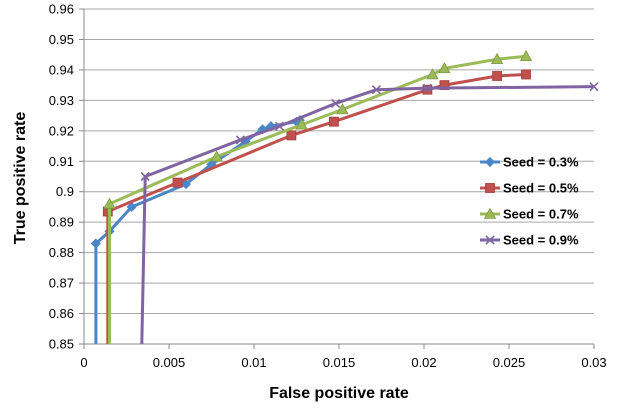 The height and width of the screenshot is (412, 628). What do you see at coordinates (593, 362) in the screenshot?
I see `x-tick-label: 0.03` at bounding box center [593, 362].